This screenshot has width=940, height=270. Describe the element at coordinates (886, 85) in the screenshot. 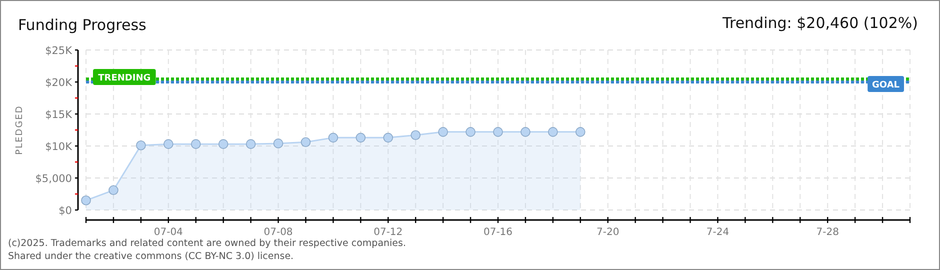

I see `ref-line-label: GOAL` at that location.